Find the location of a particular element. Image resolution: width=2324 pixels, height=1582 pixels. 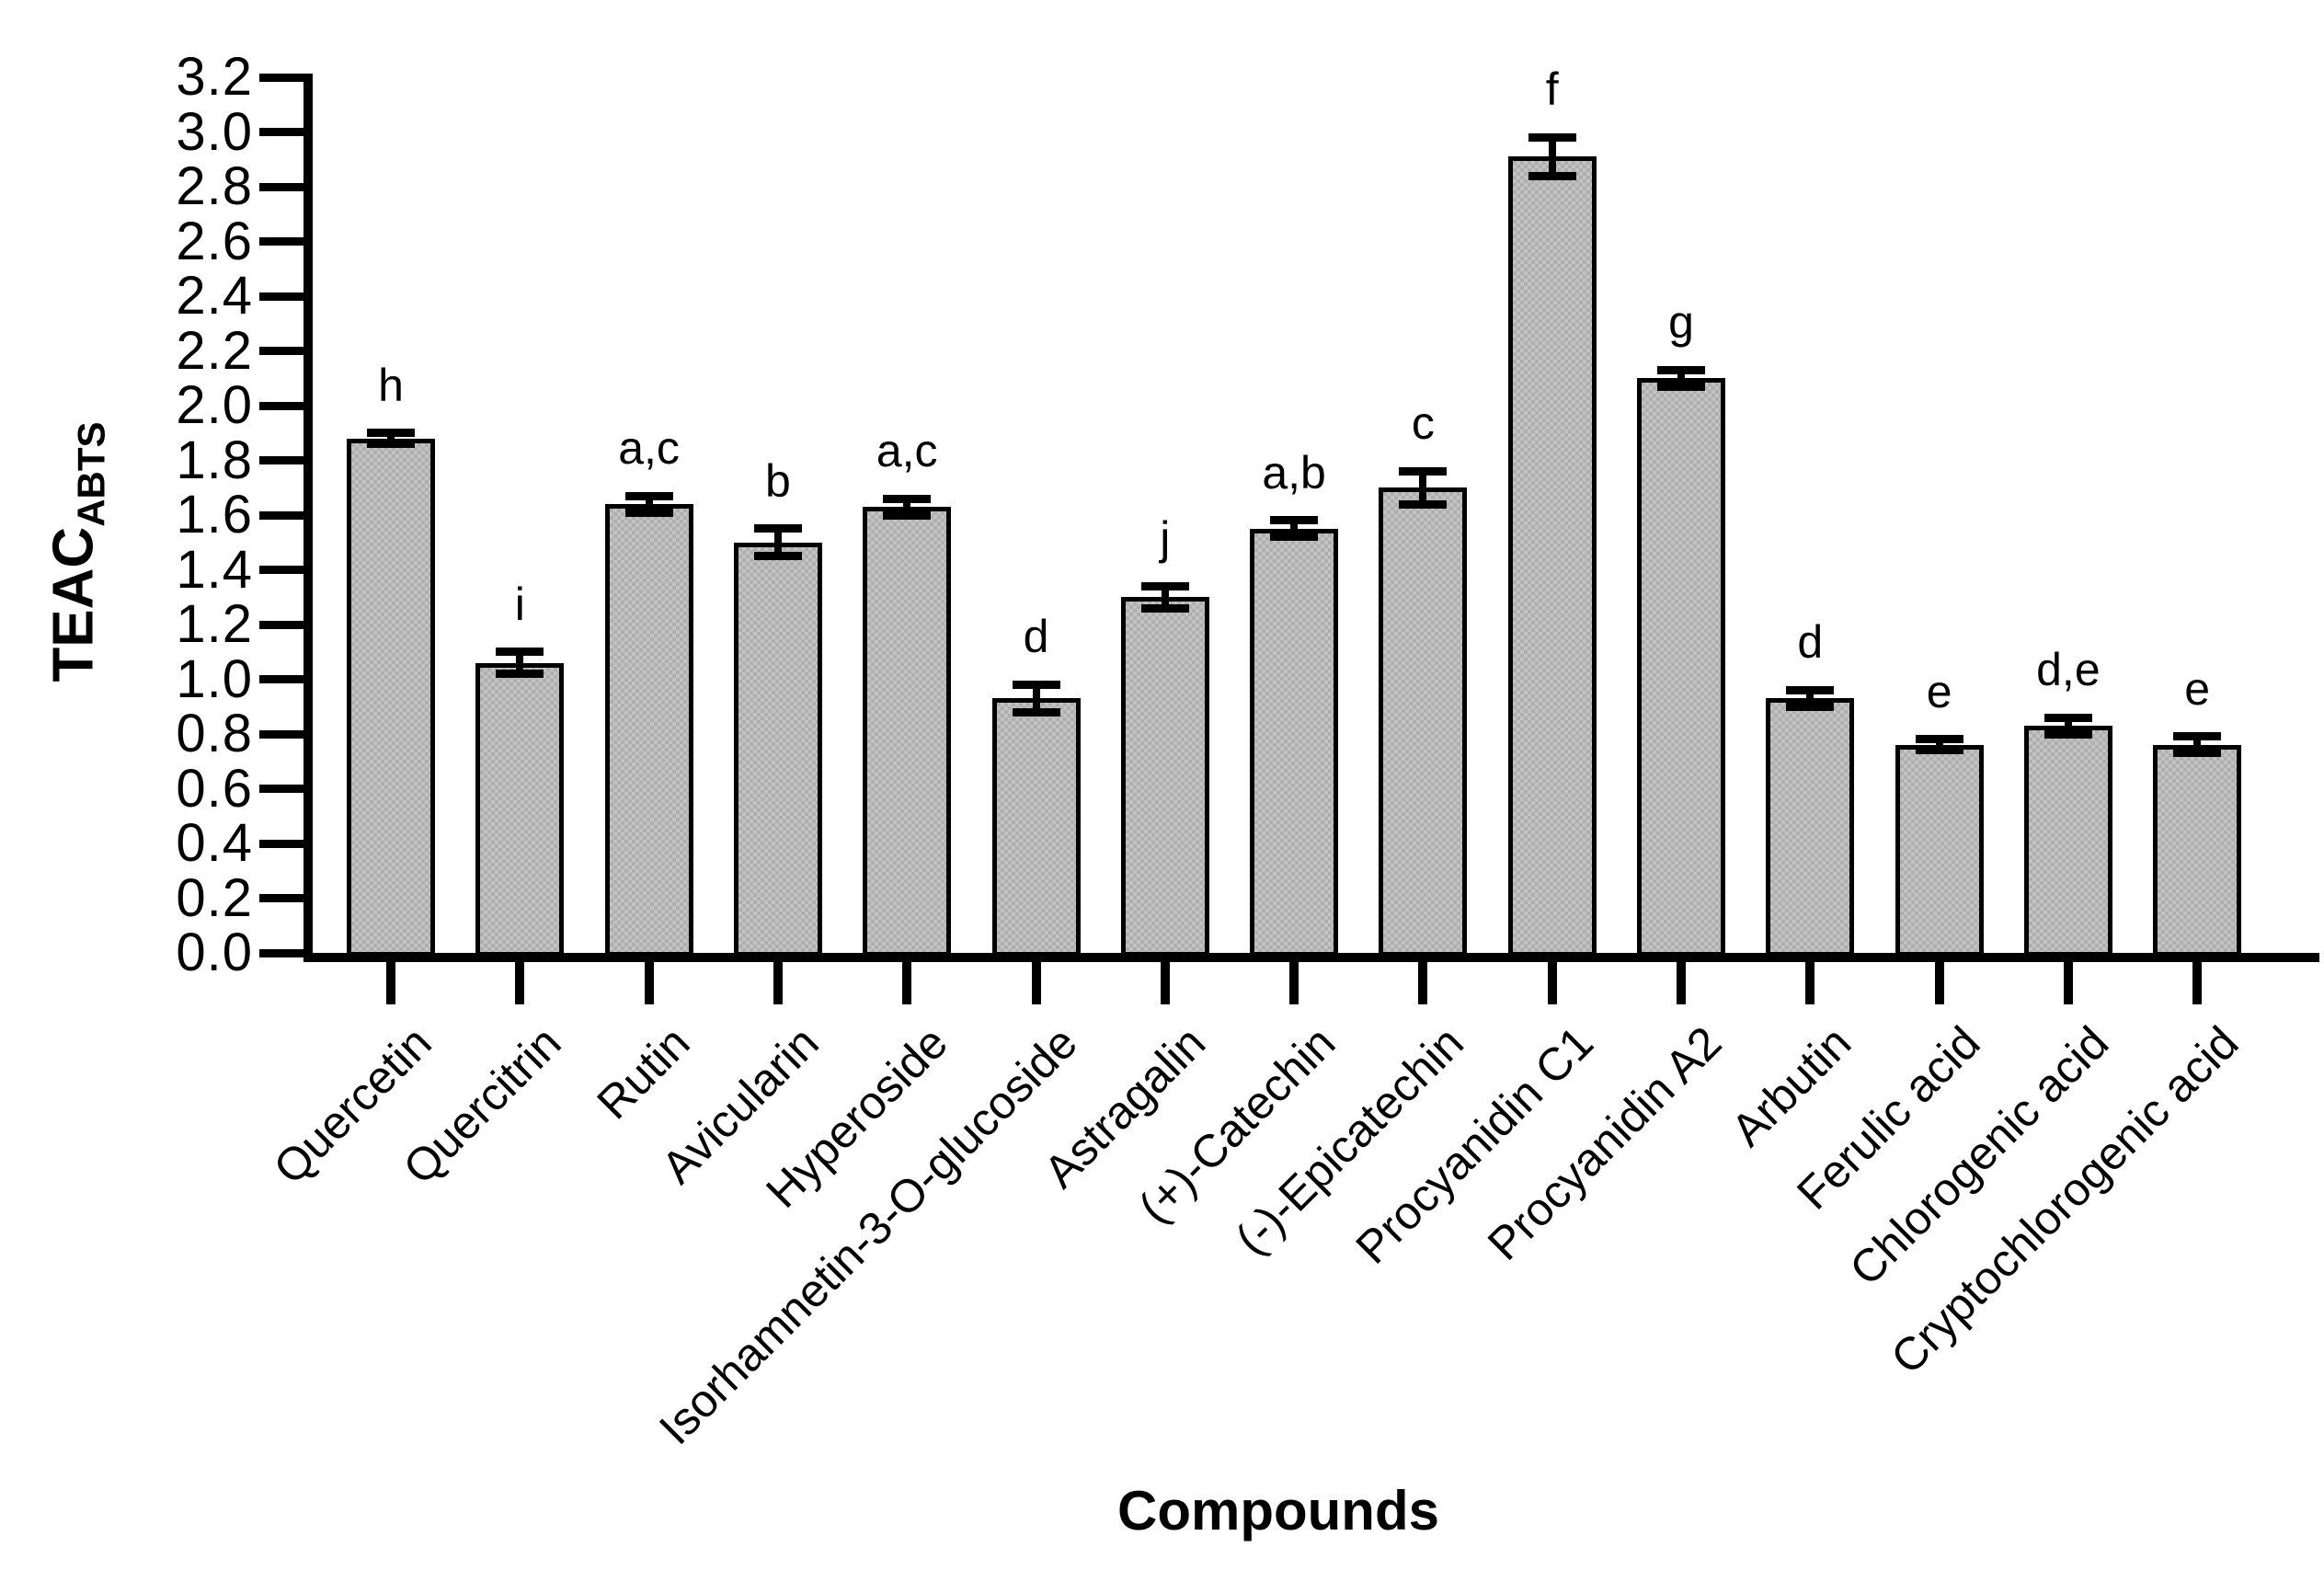

bar-astragalin is located at coordinates (1164, 777).